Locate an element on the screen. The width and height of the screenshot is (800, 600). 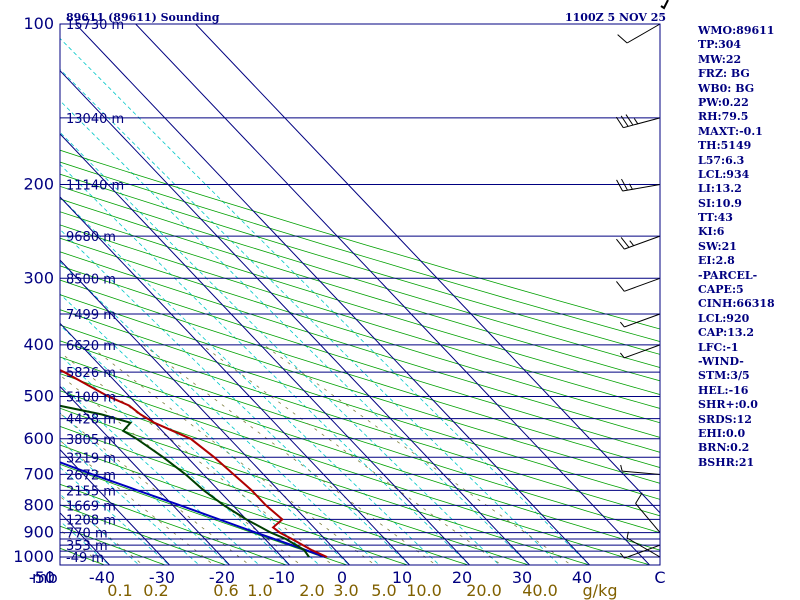
temperature-tick-label: 40 is located at coordinates (582, 577).